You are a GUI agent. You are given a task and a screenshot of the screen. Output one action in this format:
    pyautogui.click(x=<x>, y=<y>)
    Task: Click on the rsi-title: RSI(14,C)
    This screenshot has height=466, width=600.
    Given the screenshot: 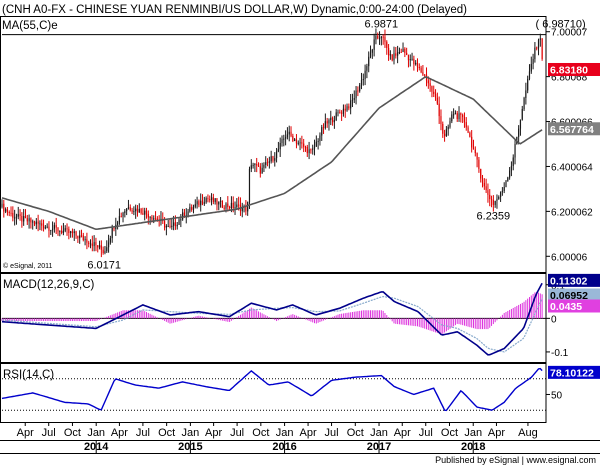 What is the action you would take?
    pyautogui.click(x=28, y=375)
    